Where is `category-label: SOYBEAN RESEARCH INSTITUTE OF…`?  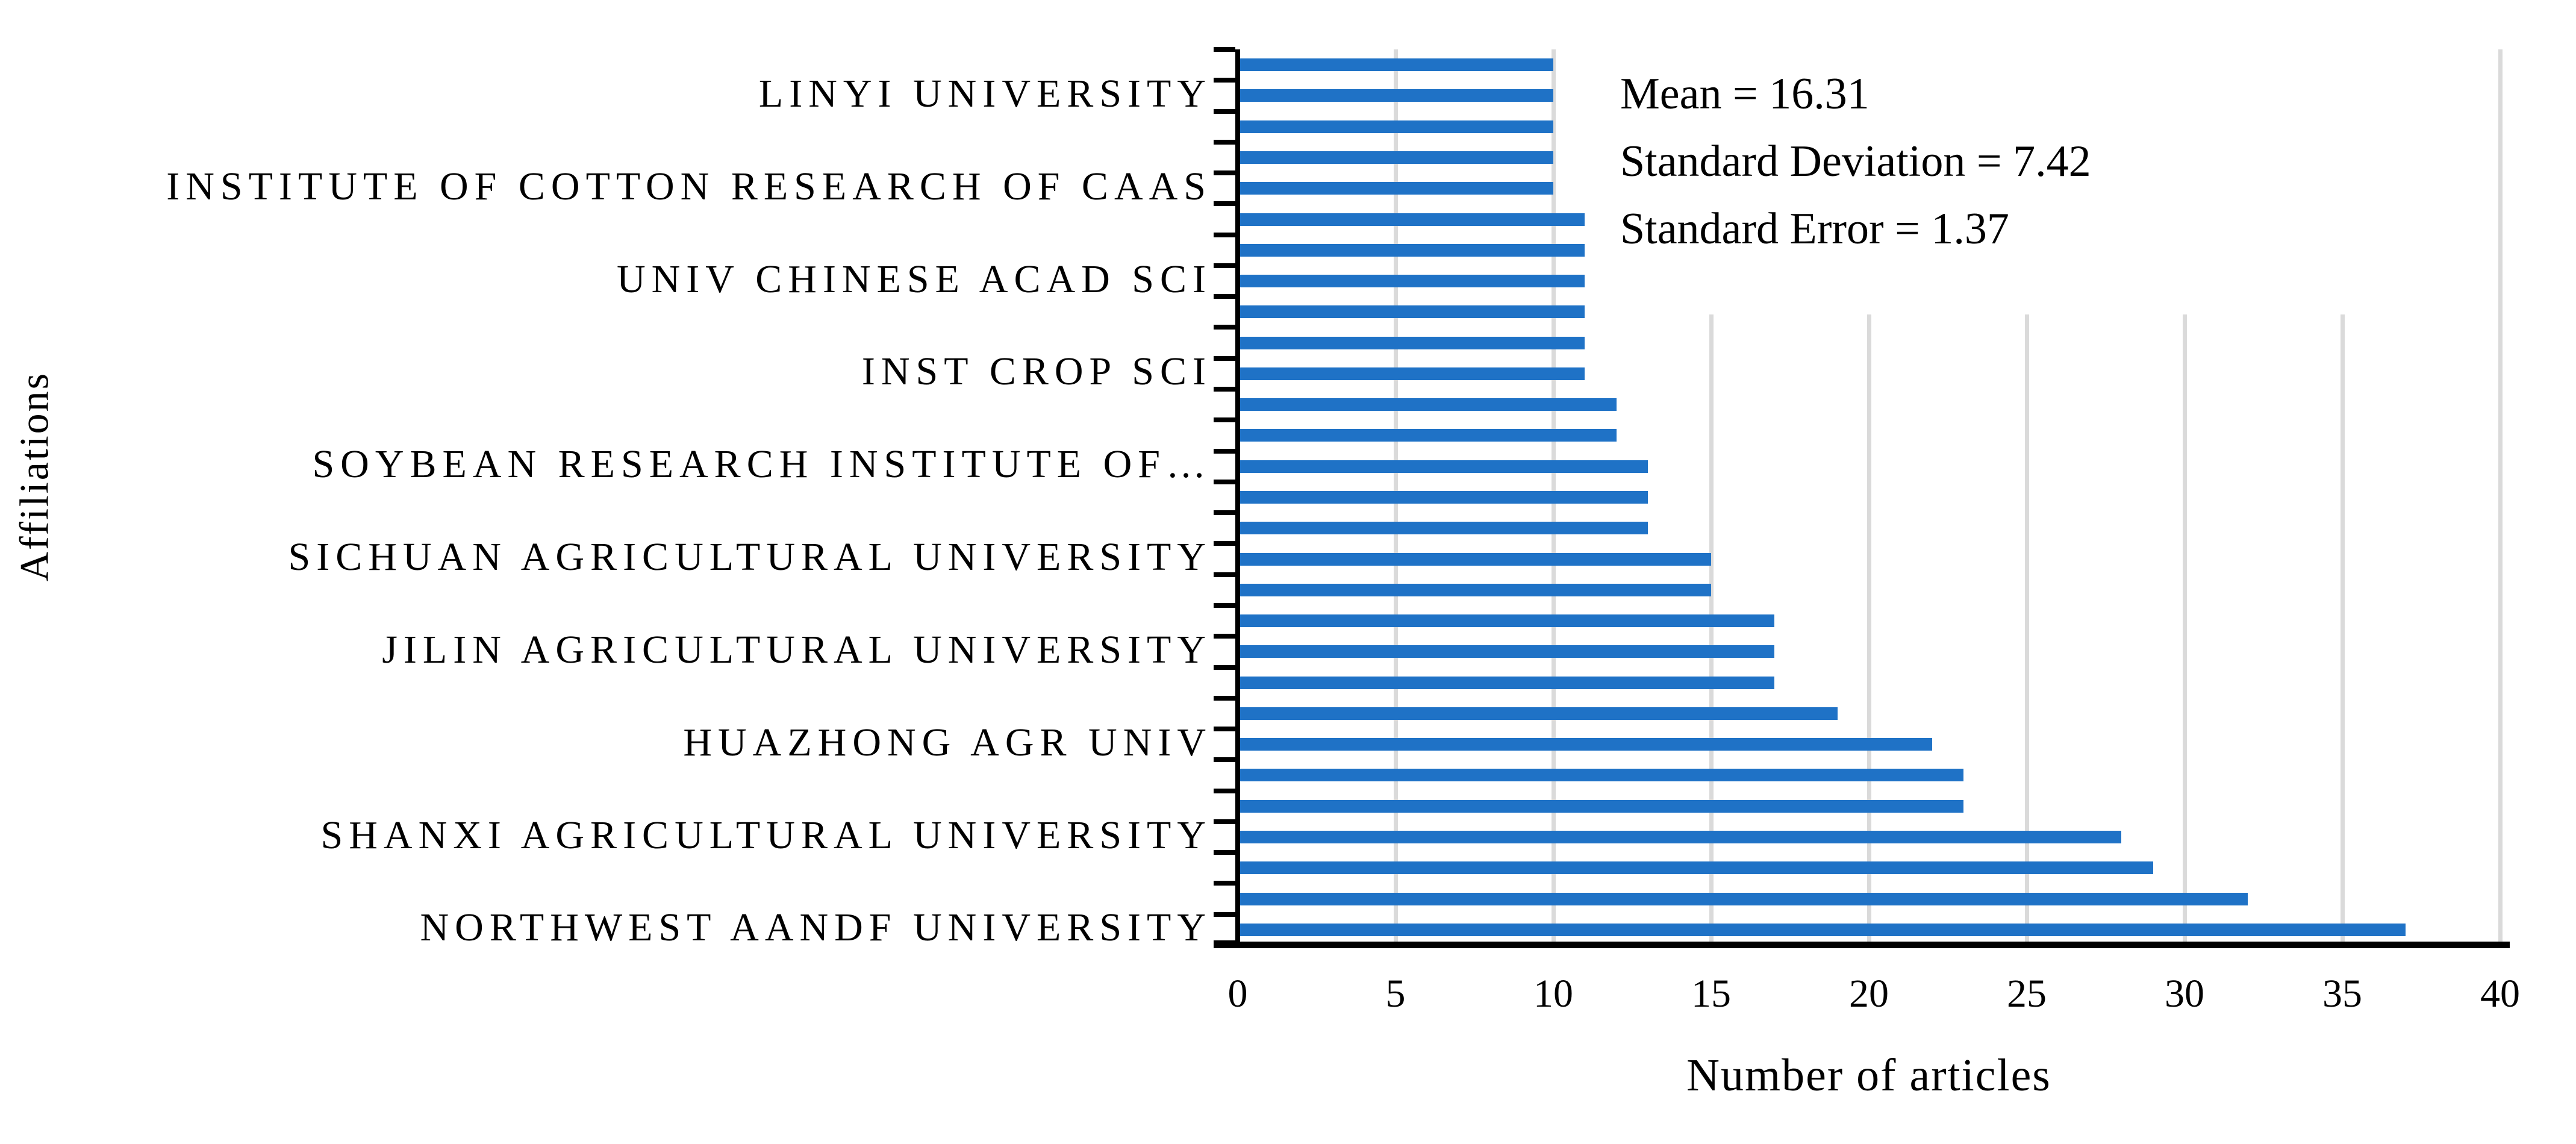 category-label: SOYBEAN RESEARCH INSTITUTE OF… is located at coordinates (762, 464).